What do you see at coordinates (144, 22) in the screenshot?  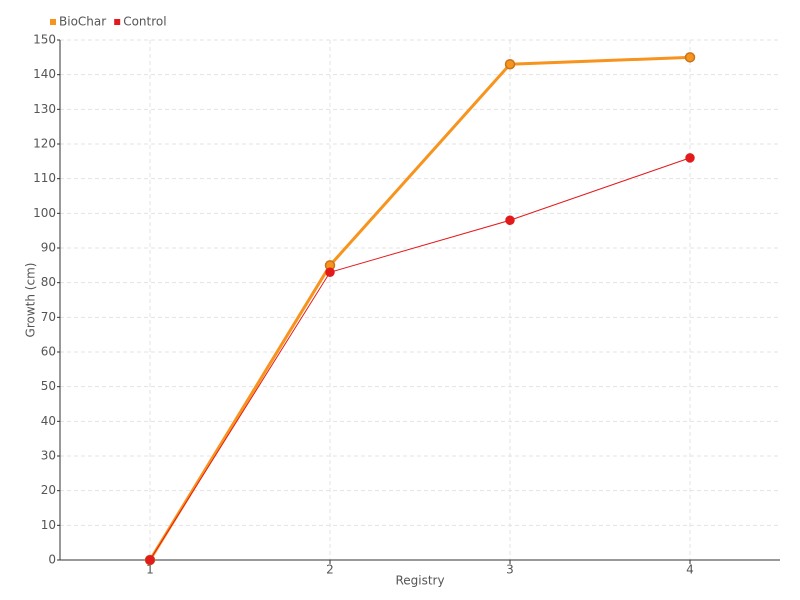 I see `legend-label: Control` at bounding box center [144, 22].